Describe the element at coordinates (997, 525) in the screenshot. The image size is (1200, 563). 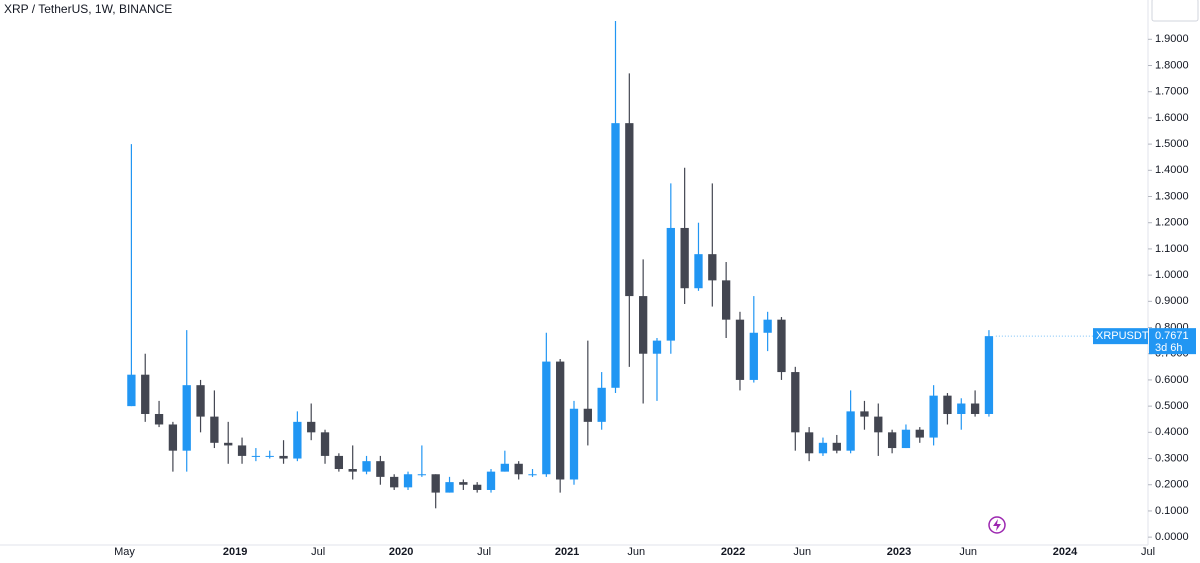
I see `realtime-icon` at that location.